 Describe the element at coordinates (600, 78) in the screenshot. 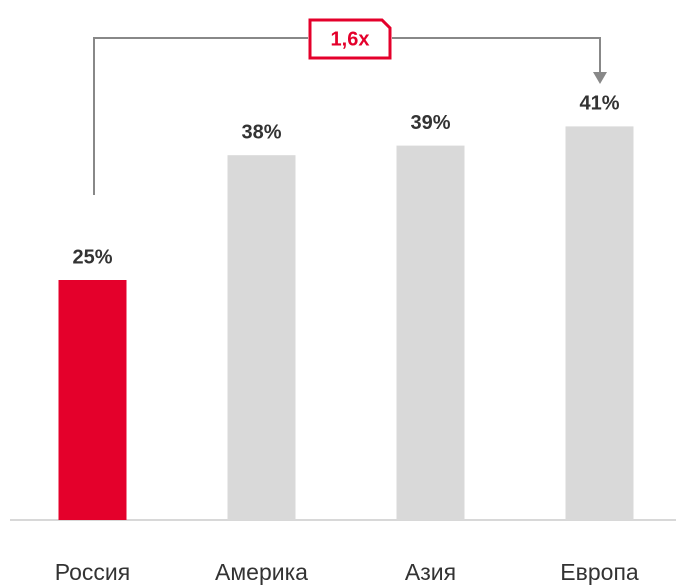

I see `arrow-head` at that location.